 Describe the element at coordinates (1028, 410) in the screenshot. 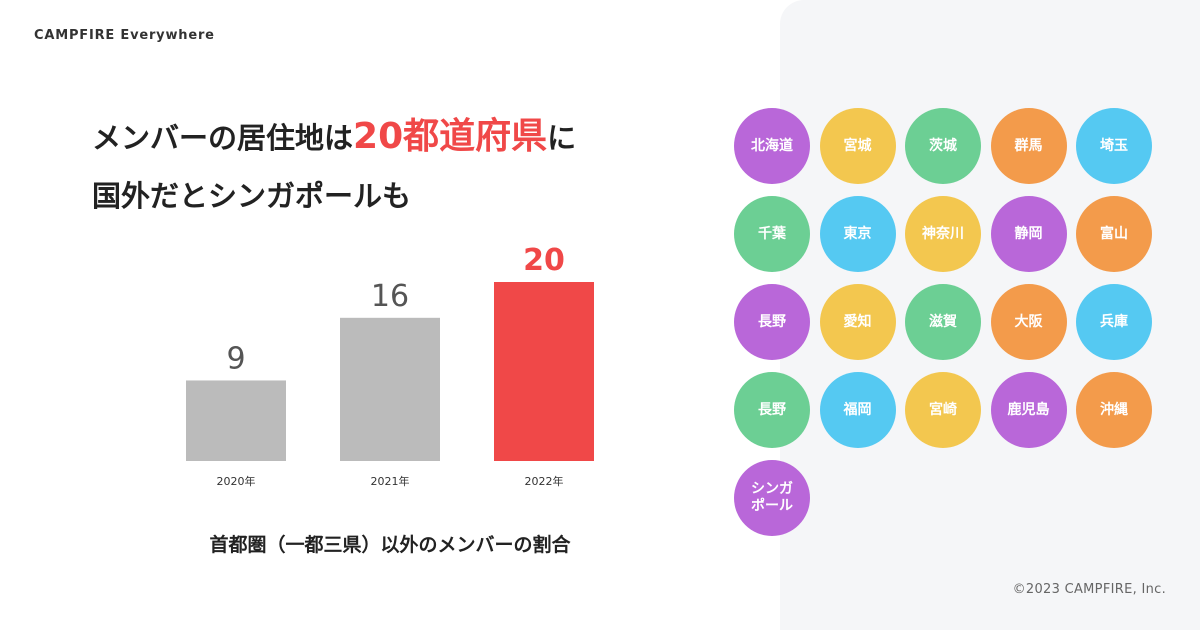

I see `prefecture-circle: 鹿児島` at that location.